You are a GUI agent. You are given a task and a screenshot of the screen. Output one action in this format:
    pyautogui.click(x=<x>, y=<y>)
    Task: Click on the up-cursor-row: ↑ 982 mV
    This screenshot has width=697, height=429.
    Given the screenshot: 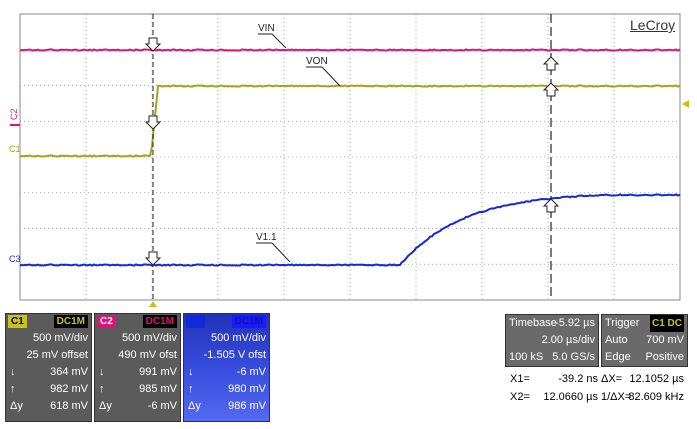 What is the action you would take?
    pyautogui.click(x=48, y=389)
    